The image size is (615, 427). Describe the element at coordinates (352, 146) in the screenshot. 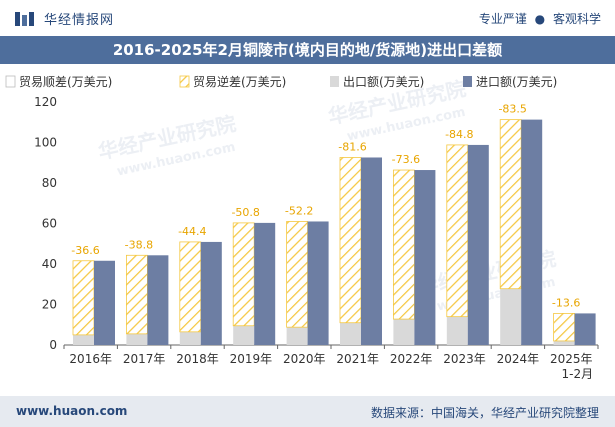

I see `deficit-data-label: -81.6` at that location.